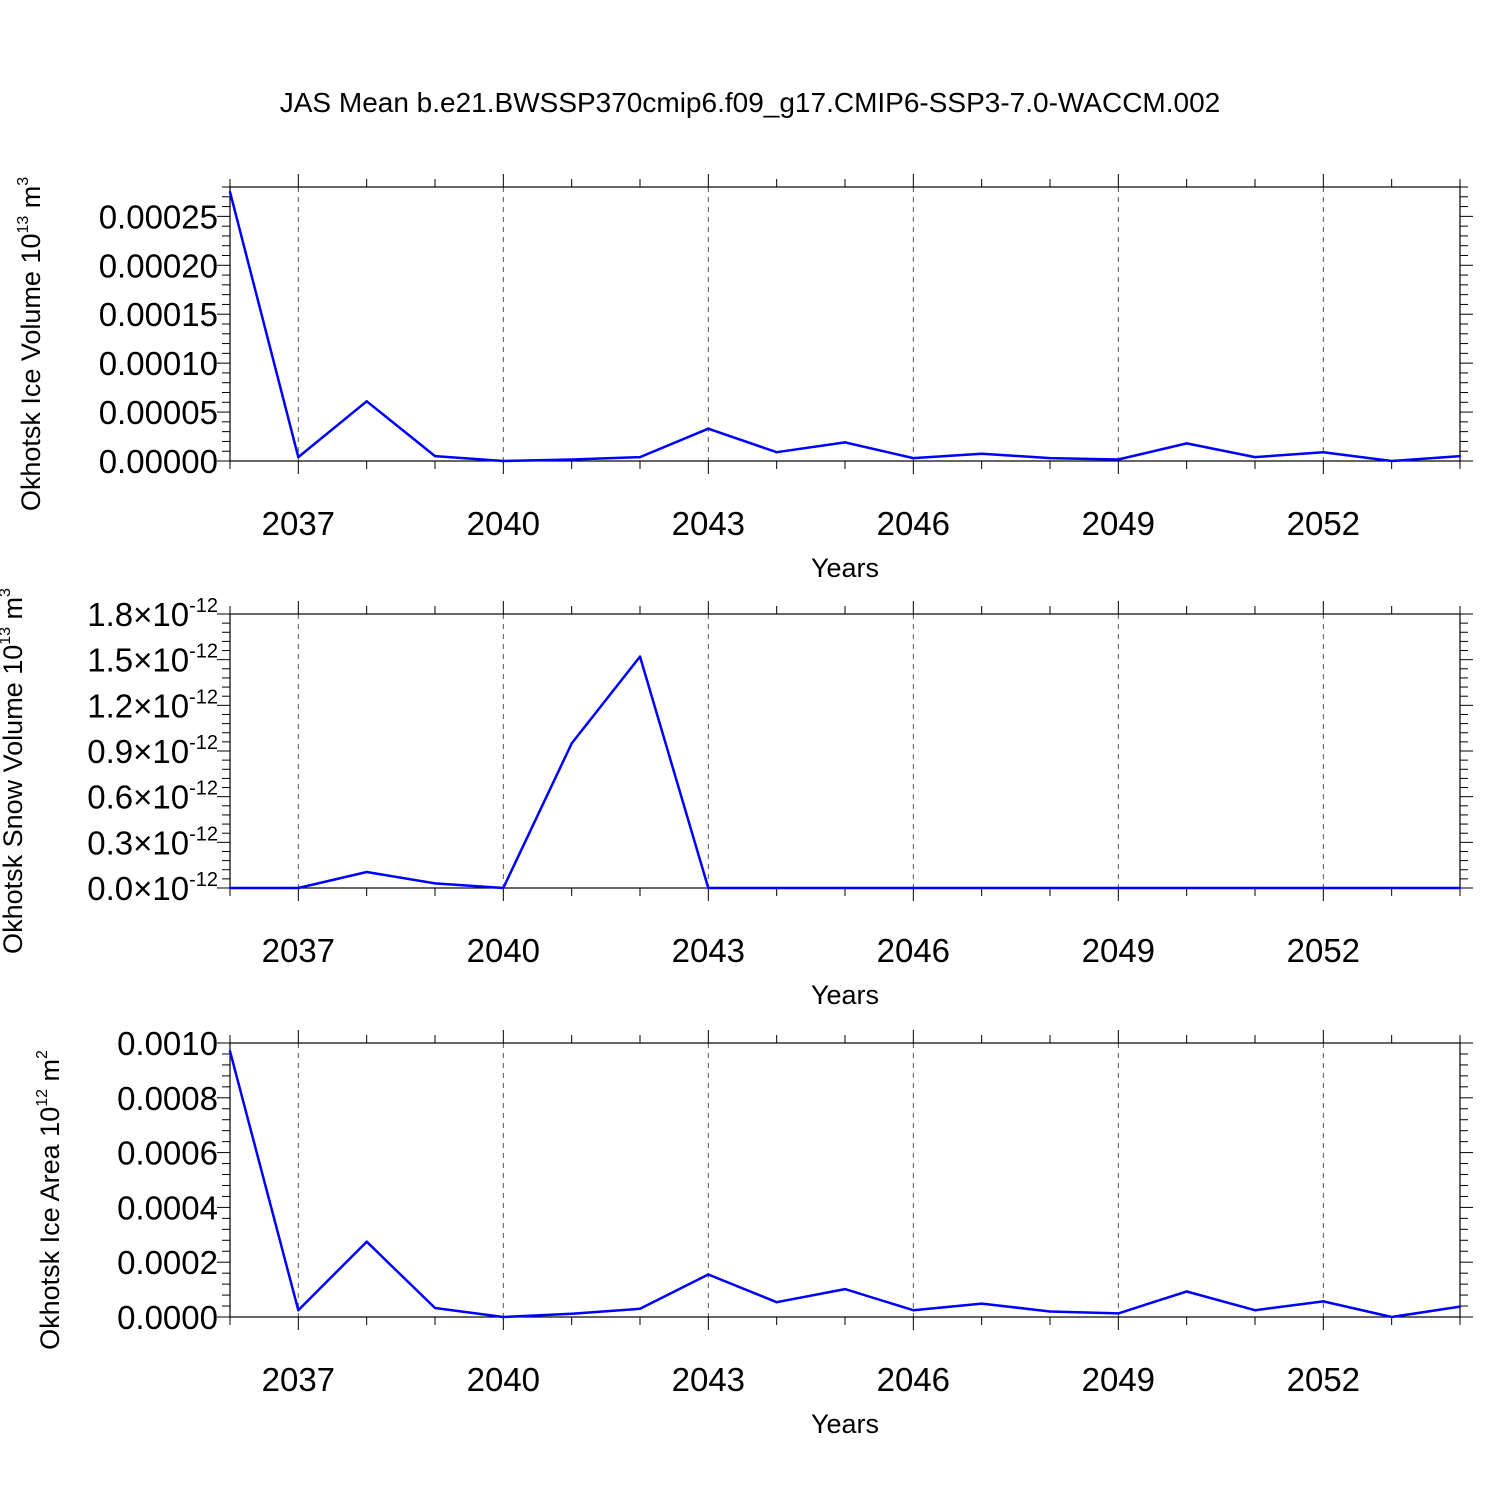  I want to click on y-axis-label-text: Okhotsk Snow Volume 10, so click(14, 799).